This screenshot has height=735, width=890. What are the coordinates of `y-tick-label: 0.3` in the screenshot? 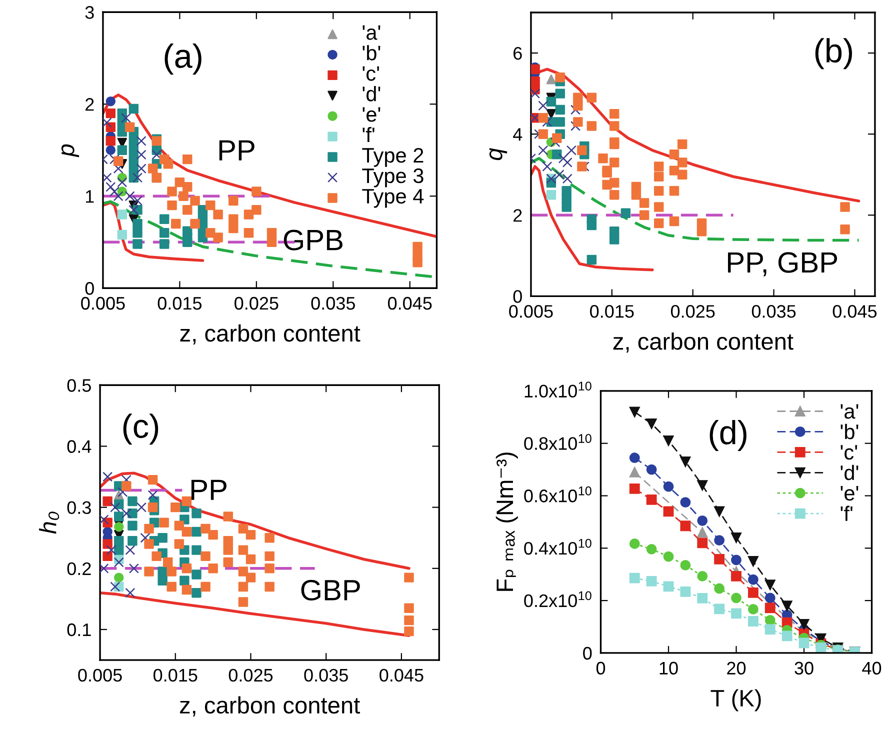 It's located at (79, 507).